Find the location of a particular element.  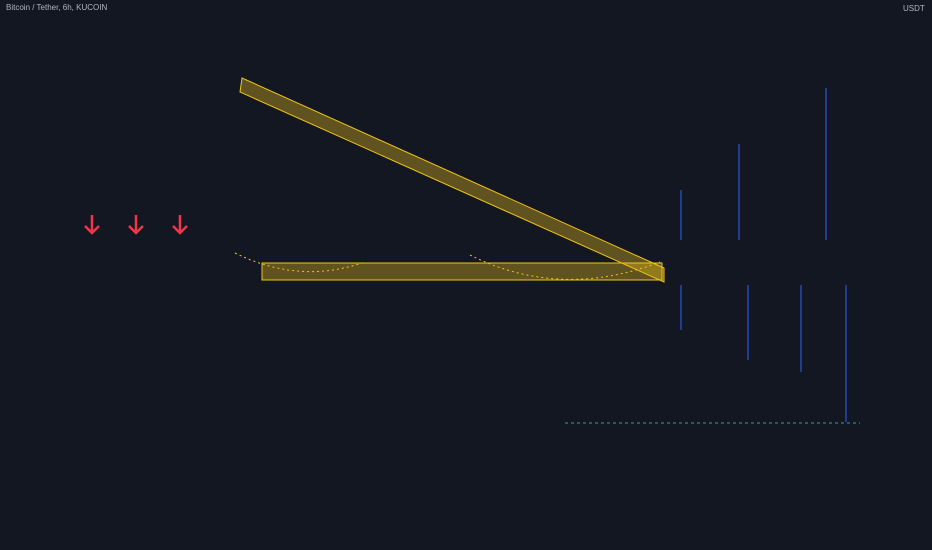

symbol: Bitcoin / Tether, 6h, KUCOIN is located at coordinates (56, 7).